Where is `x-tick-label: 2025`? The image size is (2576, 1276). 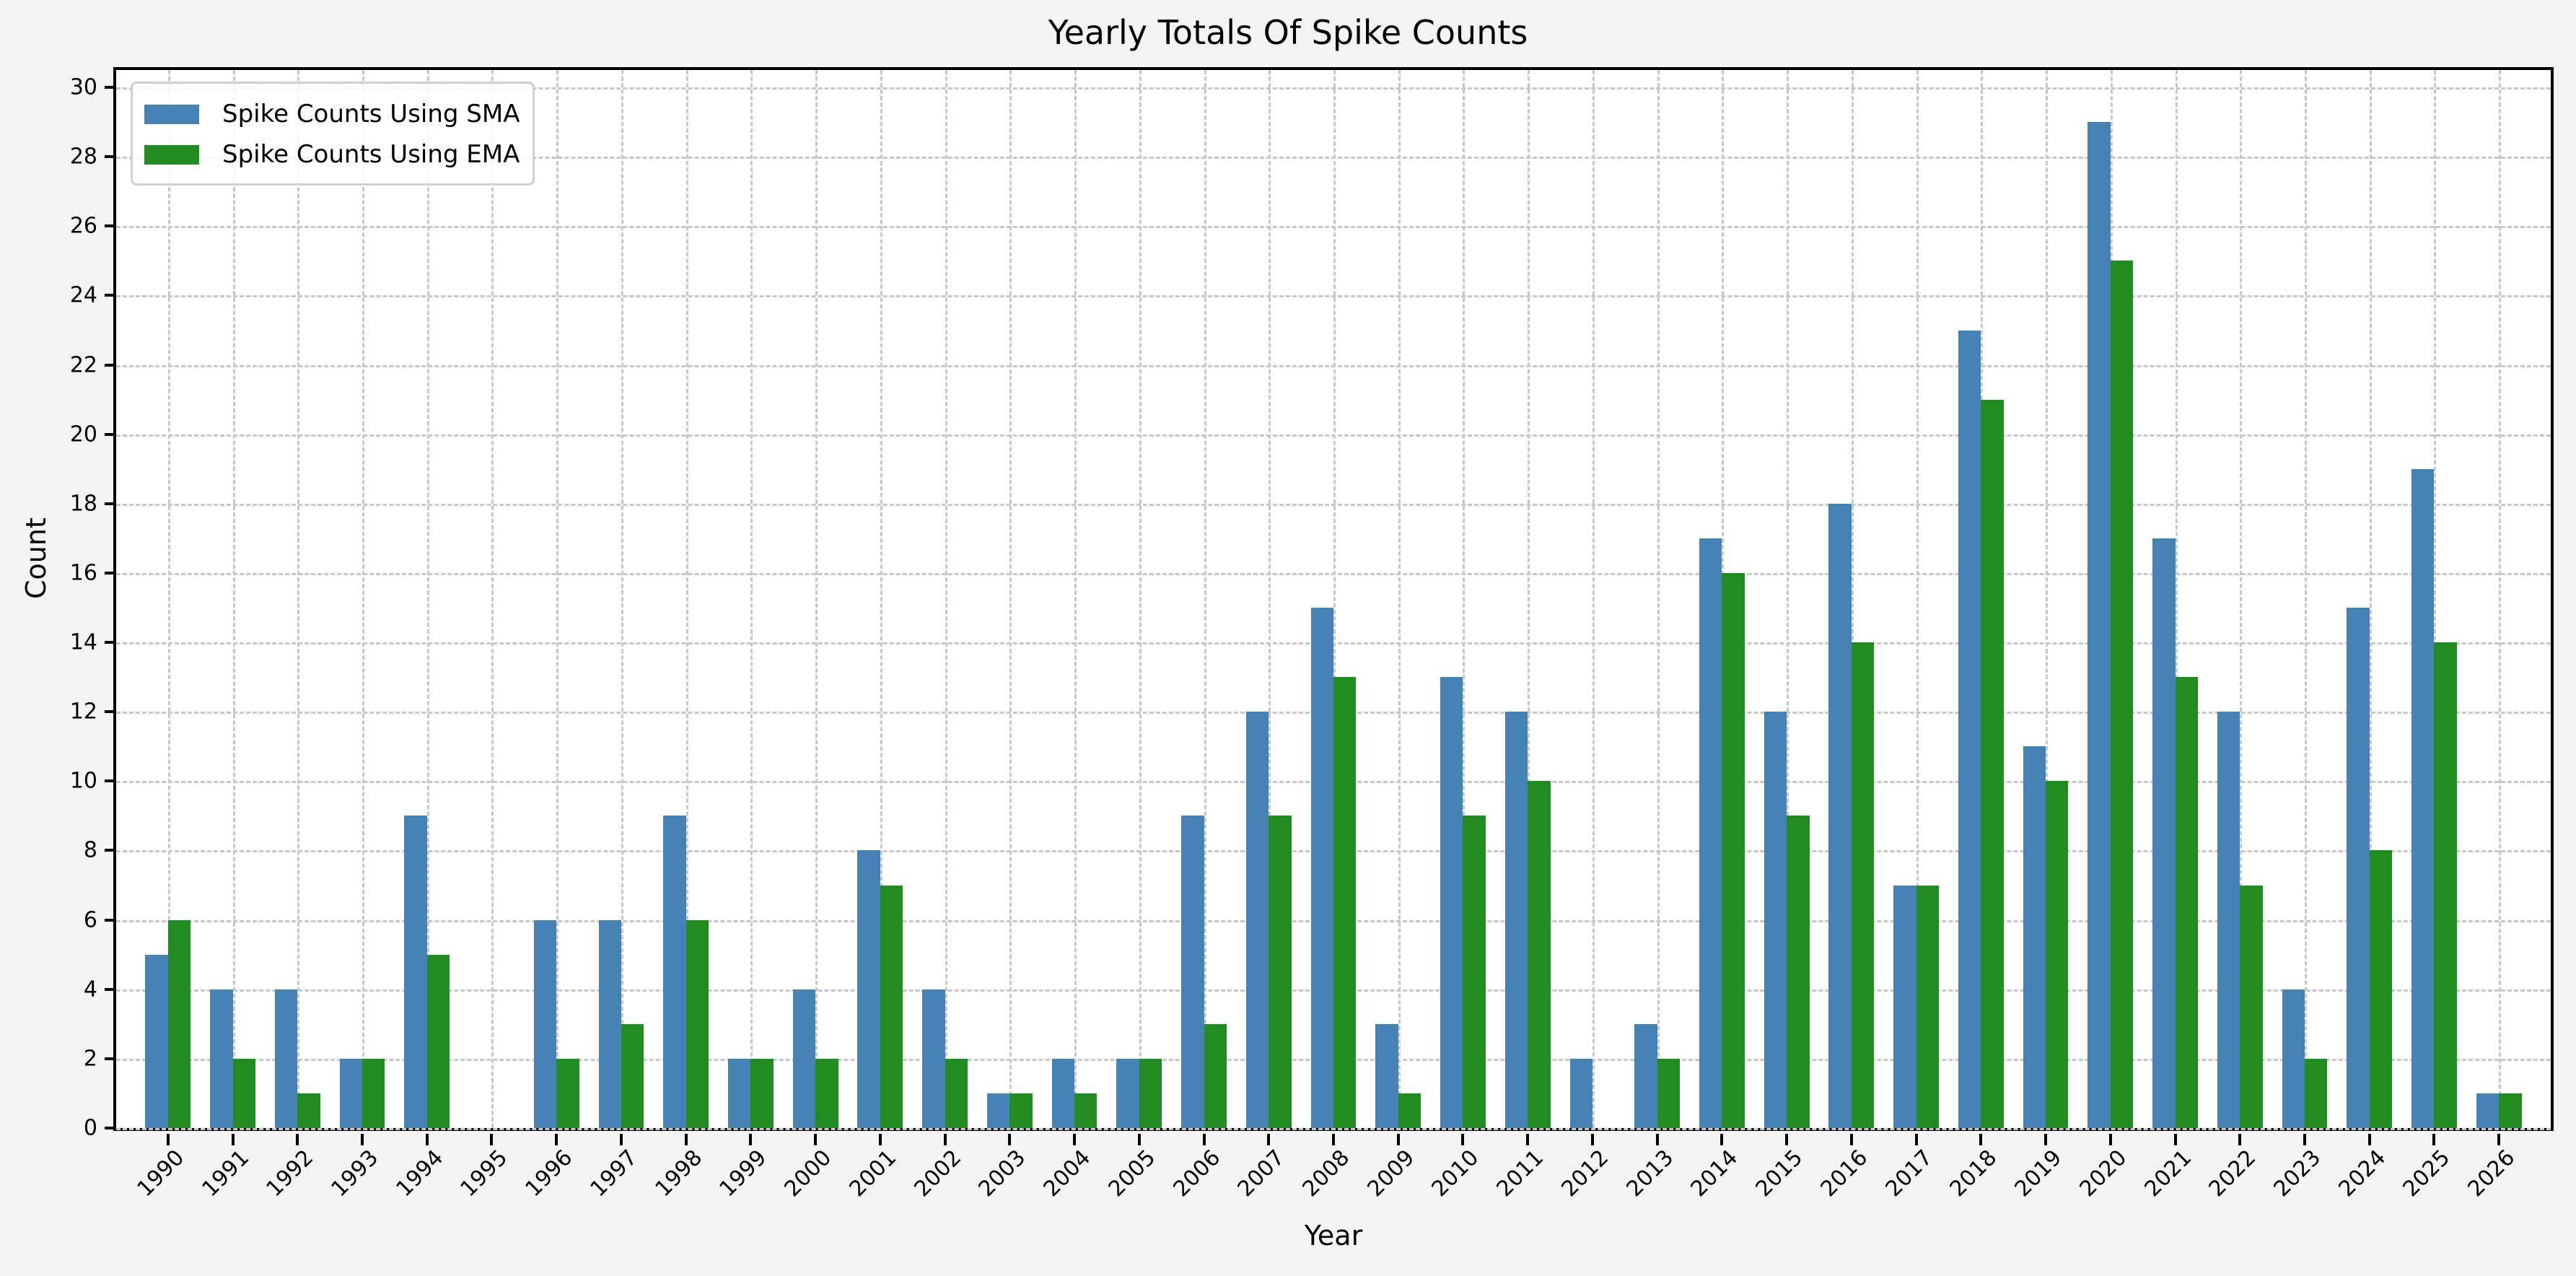
x-tick-label: 2025 is located at coordinates (2426, 1173).